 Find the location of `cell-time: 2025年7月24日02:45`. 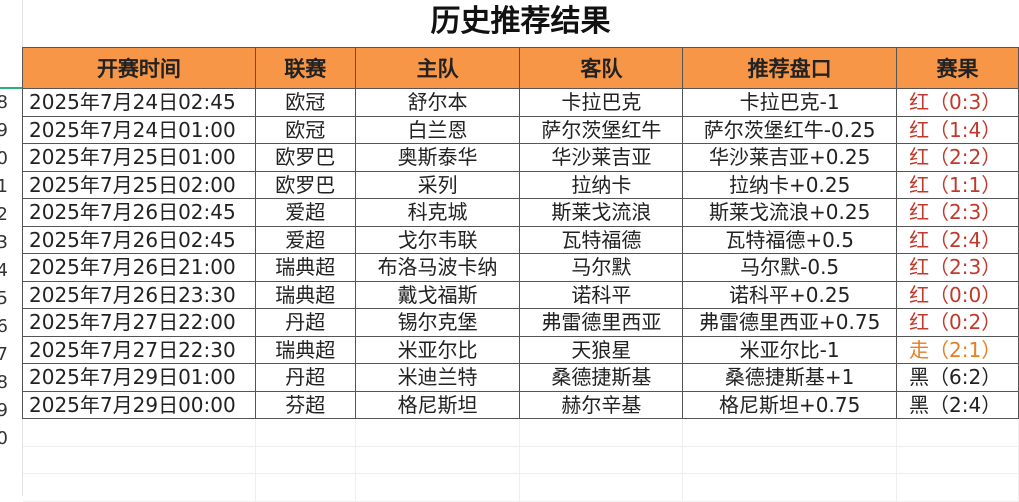

cell-time: 2025年7月24日02:45 is located at coordinates (139, 102).